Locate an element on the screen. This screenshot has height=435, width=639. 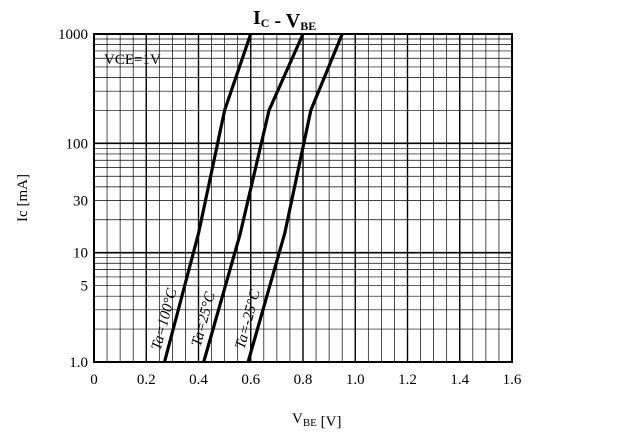
x-tick-labels: 0 0.2 0.4 0.6 0.8 1.0 1.2 1.4 1.6 is located at coordinates (306, 380).